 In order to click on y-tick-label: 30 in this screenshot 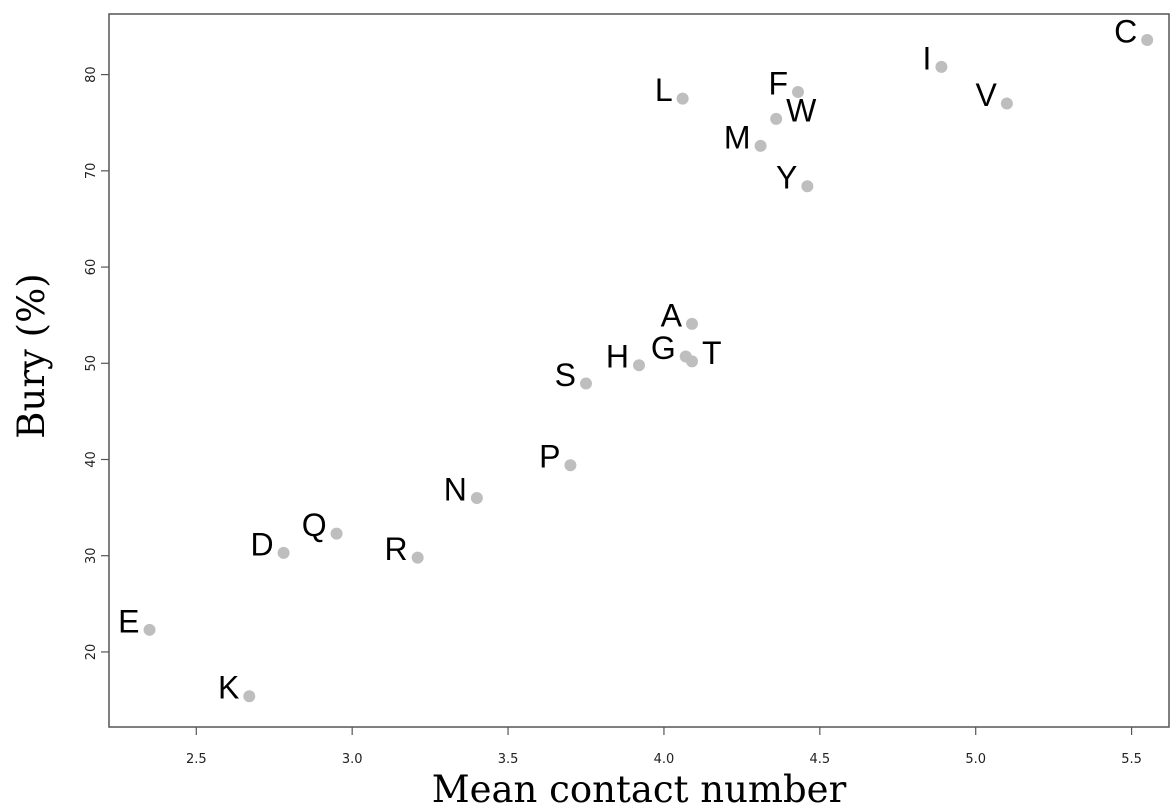, I will do `click(91, 555)`.